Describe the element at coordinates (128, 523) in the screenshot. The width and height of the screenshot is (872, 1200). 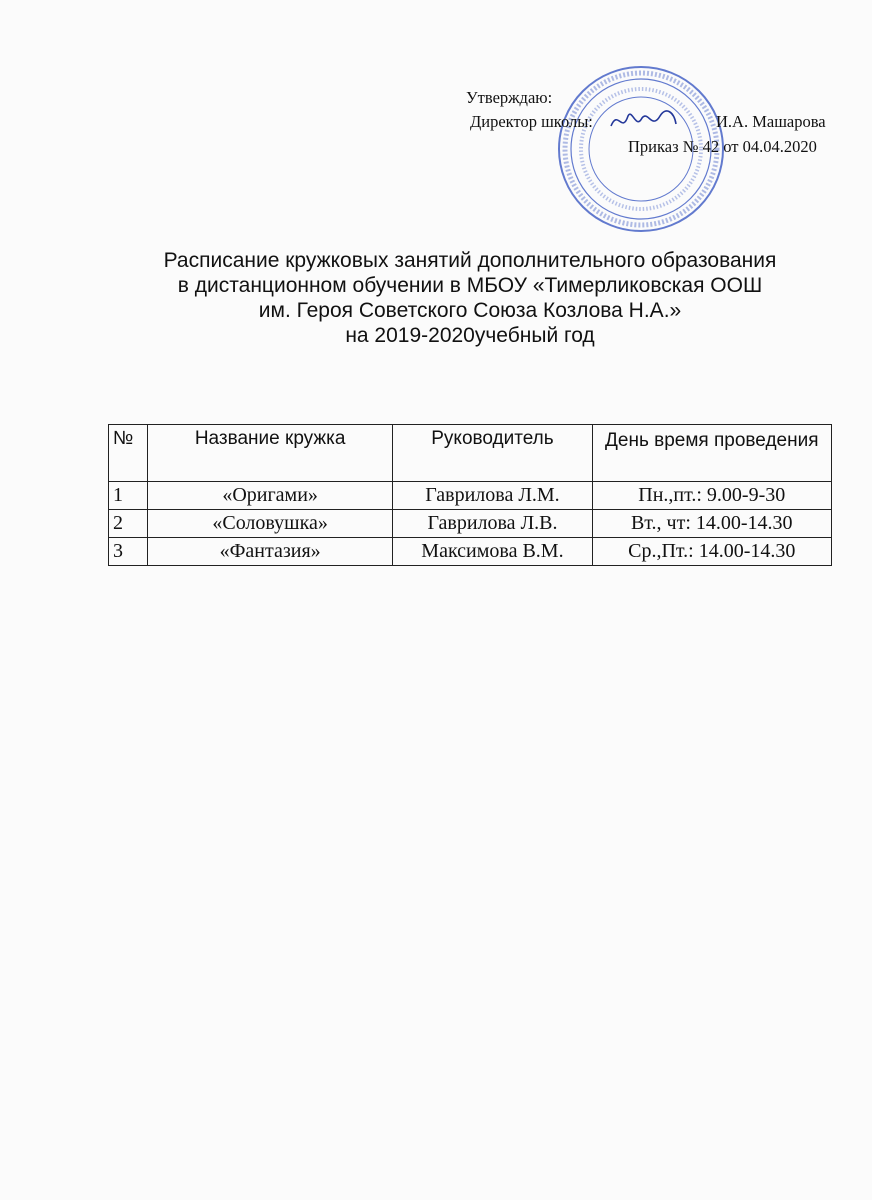
I see `row-number: 2` at that location.